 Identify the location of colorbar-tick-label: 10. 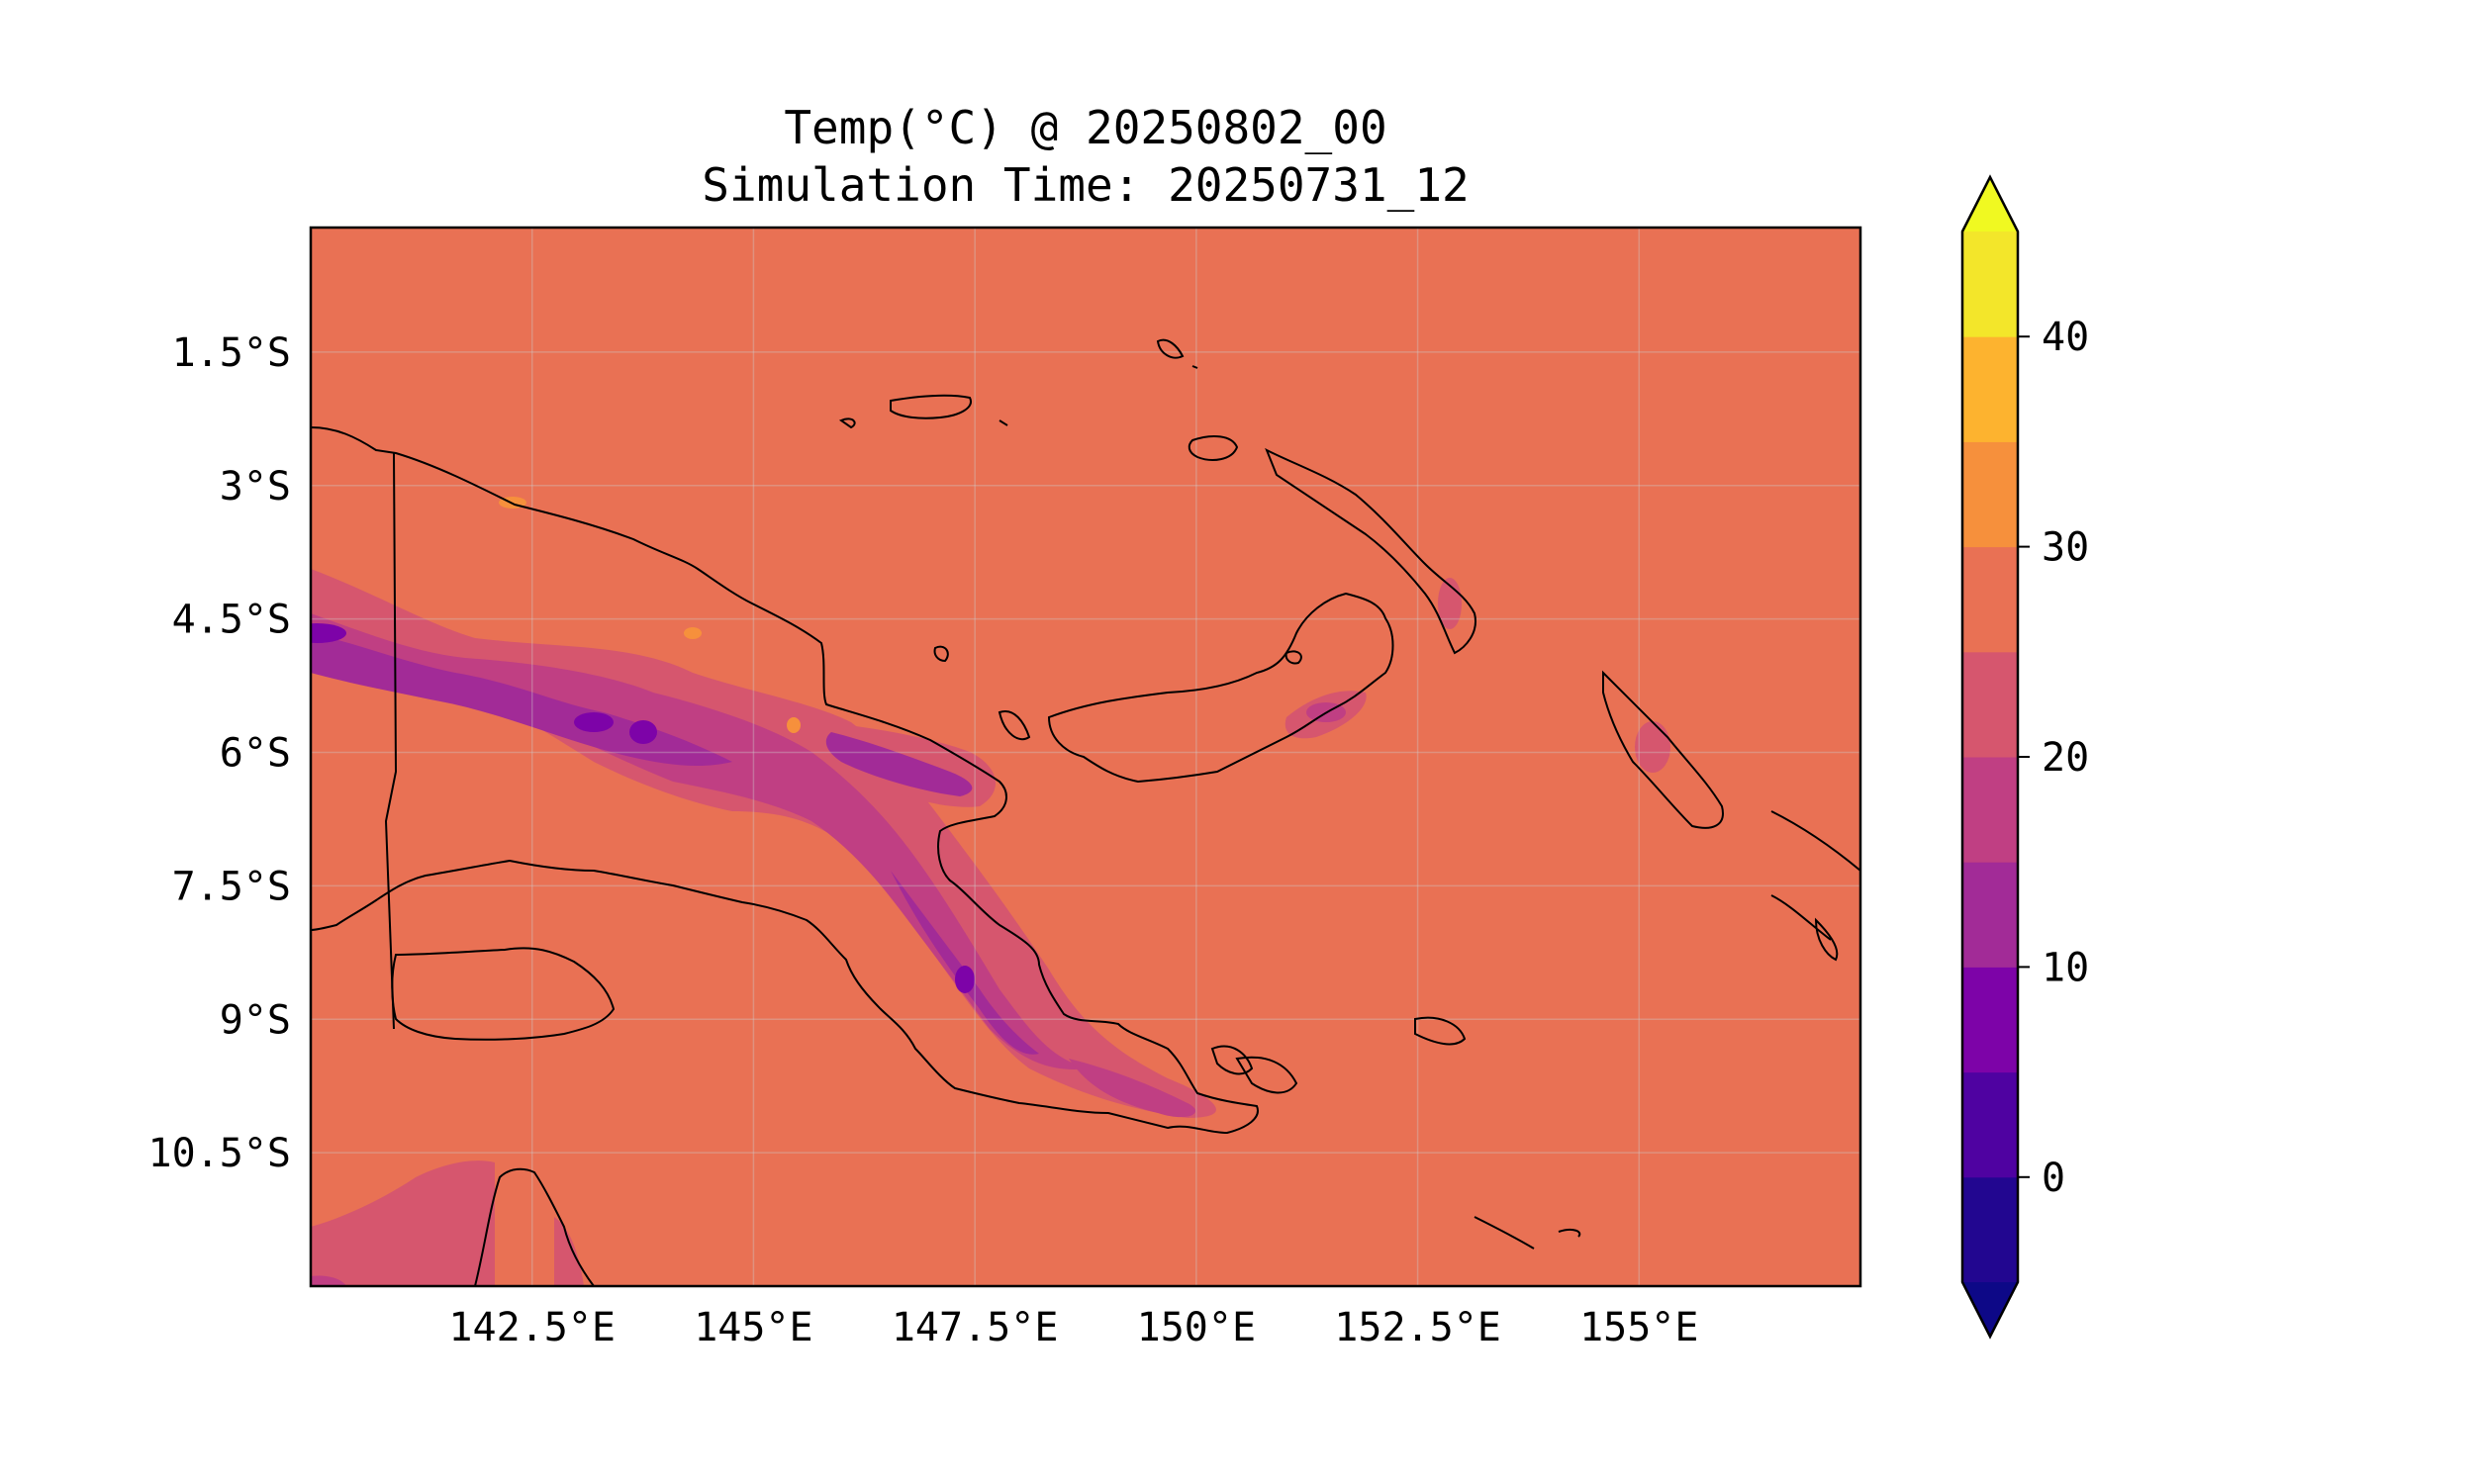
(2065, 967).